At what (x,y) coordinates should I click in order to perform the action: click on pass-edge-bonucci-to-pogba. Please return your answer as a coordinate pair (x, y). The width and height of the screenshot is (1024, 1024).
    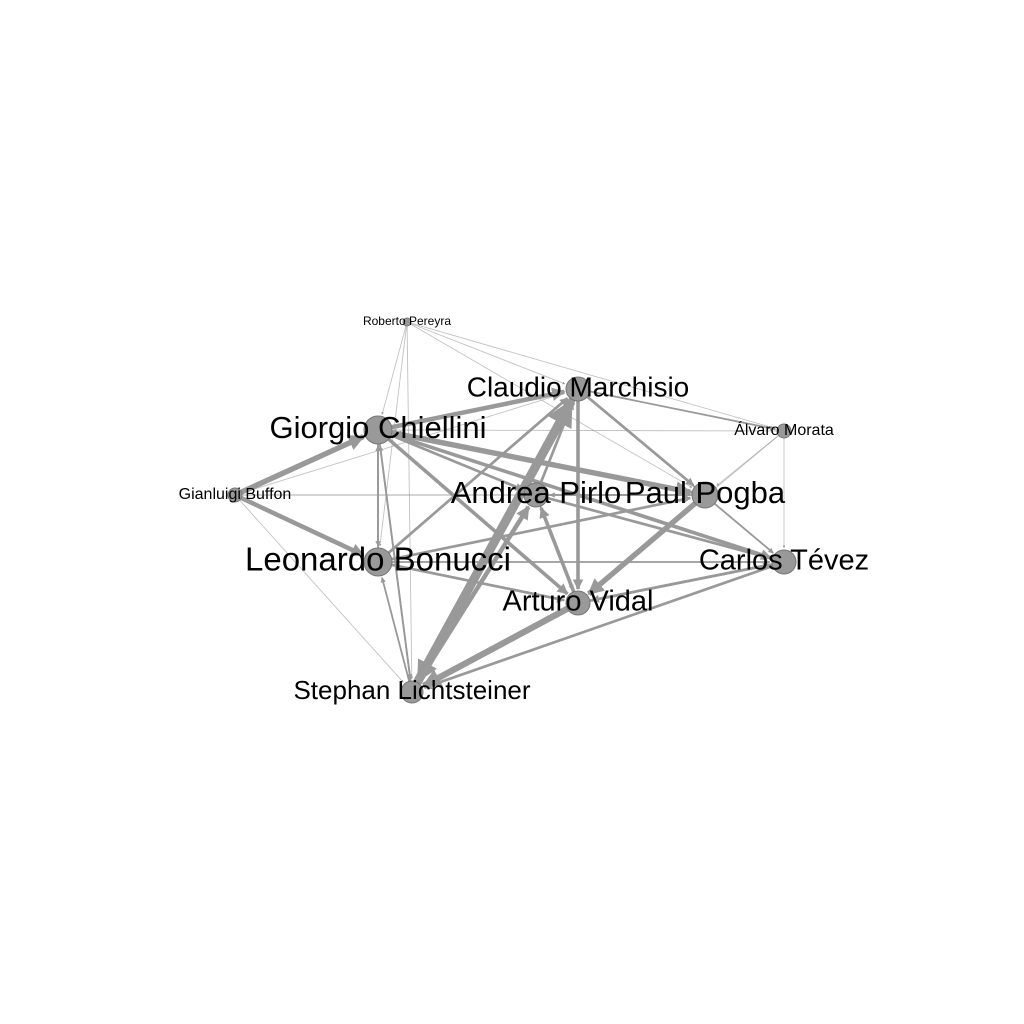
    Looking at the image, I should click on (541, 528).